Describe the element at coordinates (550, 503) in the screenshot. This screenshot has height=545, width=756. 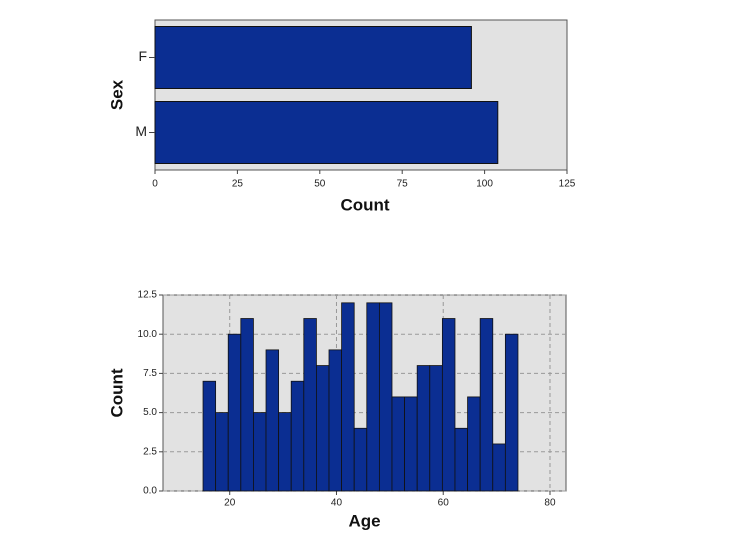
I see `x-tick-label: 80` at that location.